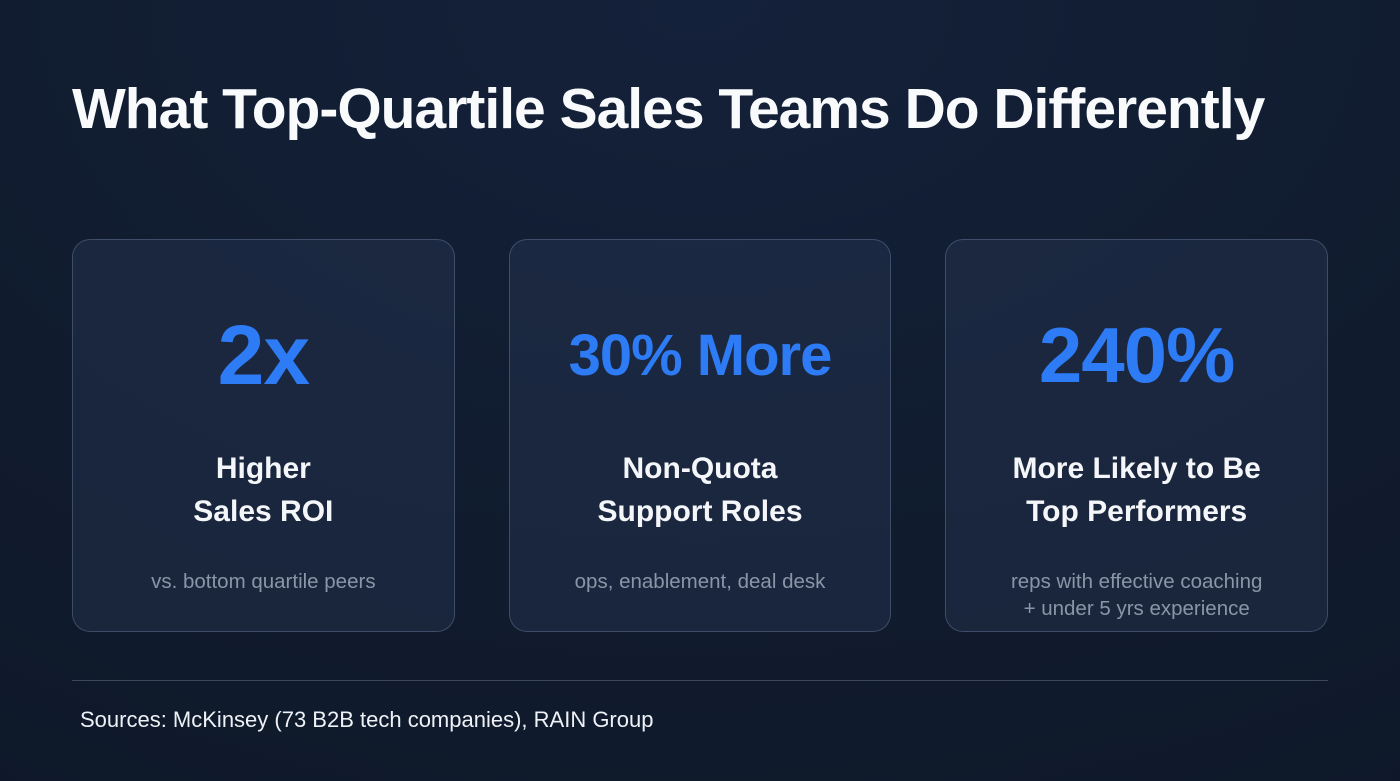  Describe the element at coordinates (1136, 490) in the screenshot. I see `stat-label: More Likely to Be Top Performers` at that location.